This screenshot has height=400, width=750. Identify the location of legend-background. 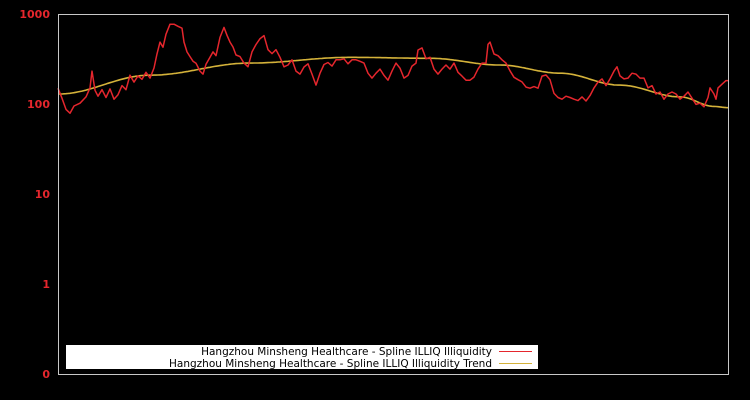
(302, 357).